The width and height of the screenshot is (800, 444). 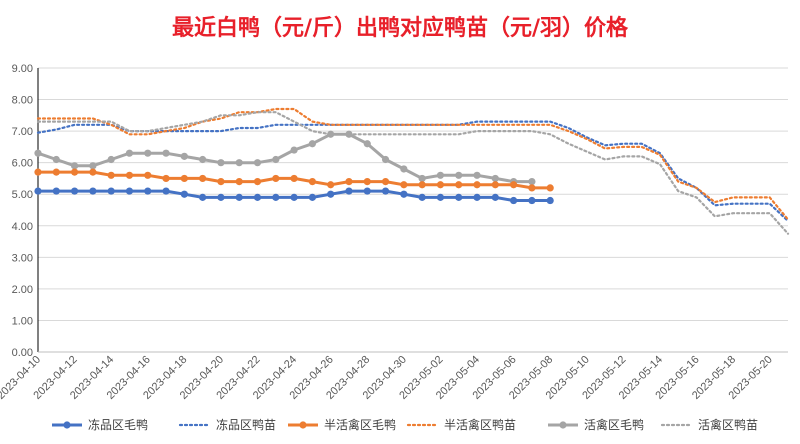 I want to click on y-tick-label: 0.00, so click(x=22, y=353).